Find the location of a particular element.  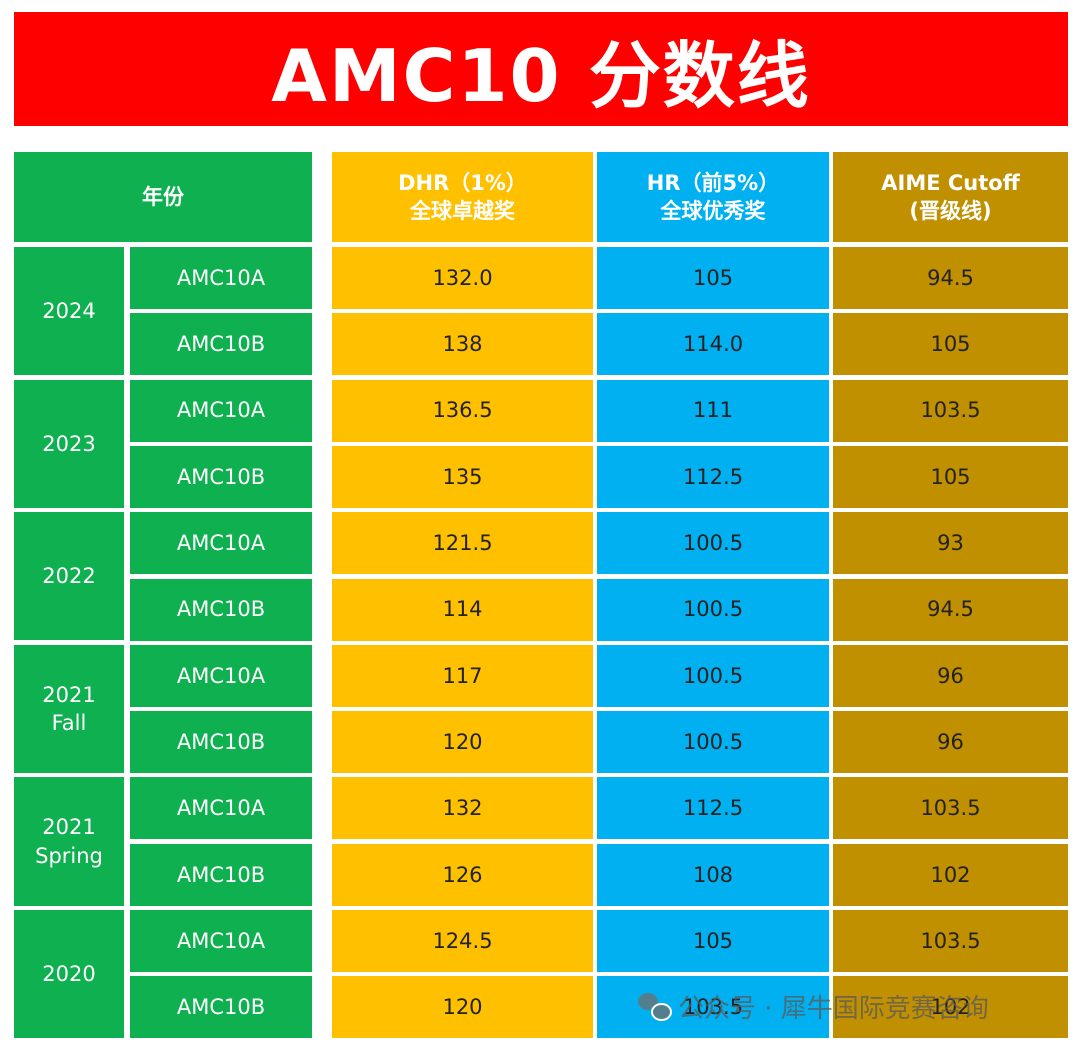

header-aime: AIME Cutoff (晋级线) is located at coordinates (950, 197).